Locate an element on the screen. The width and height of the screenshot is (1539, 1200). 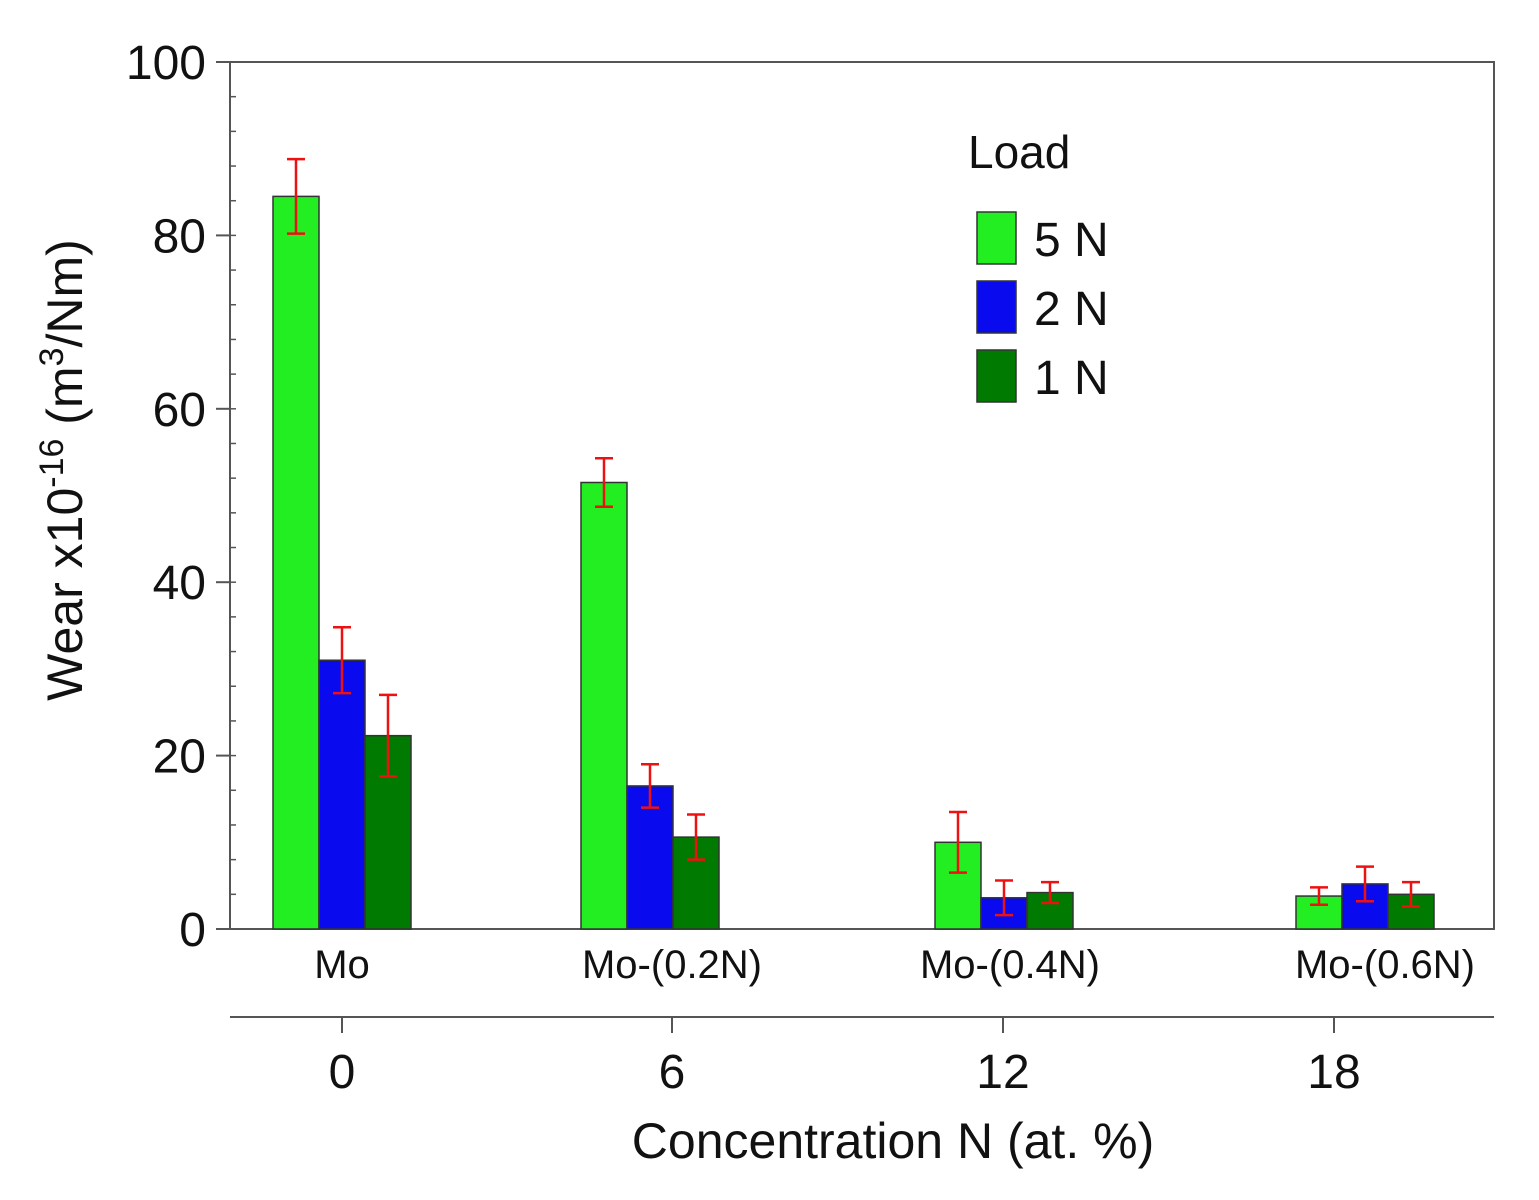
category-label: Mo is located at coordinates (342, 965).